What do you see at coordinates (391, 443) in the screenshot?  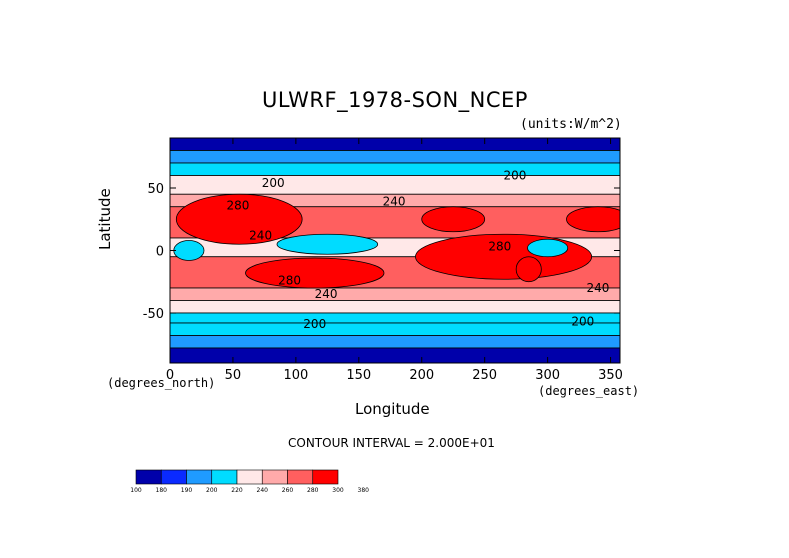 I see `contour-interval-label: CONTOUR INTERVAL = 2.000E+01` at bounding box center [391, 443].